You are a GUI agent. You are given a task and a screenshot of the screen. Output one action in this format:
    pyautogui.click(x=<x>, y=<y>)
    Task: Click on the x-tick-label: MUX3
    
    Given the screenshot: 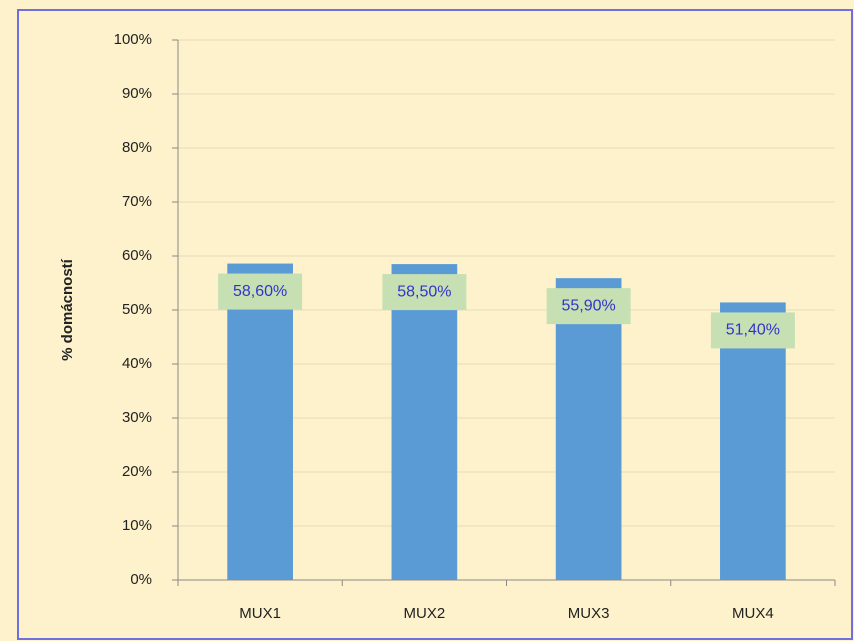 What is the action you would take?
    pyautogui.click(x=589, y=613)
    